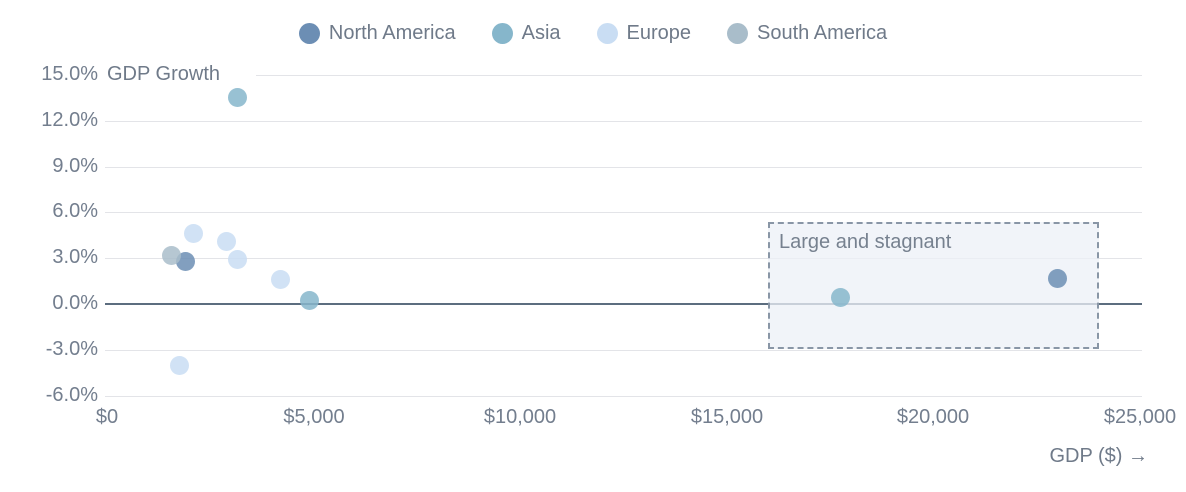 The width and height of the screenshot is (1186, 492). Describe the element at coordinates (1098, 456) in the screenshot. I see `x-axis-title: GDP ($) →` at that location.